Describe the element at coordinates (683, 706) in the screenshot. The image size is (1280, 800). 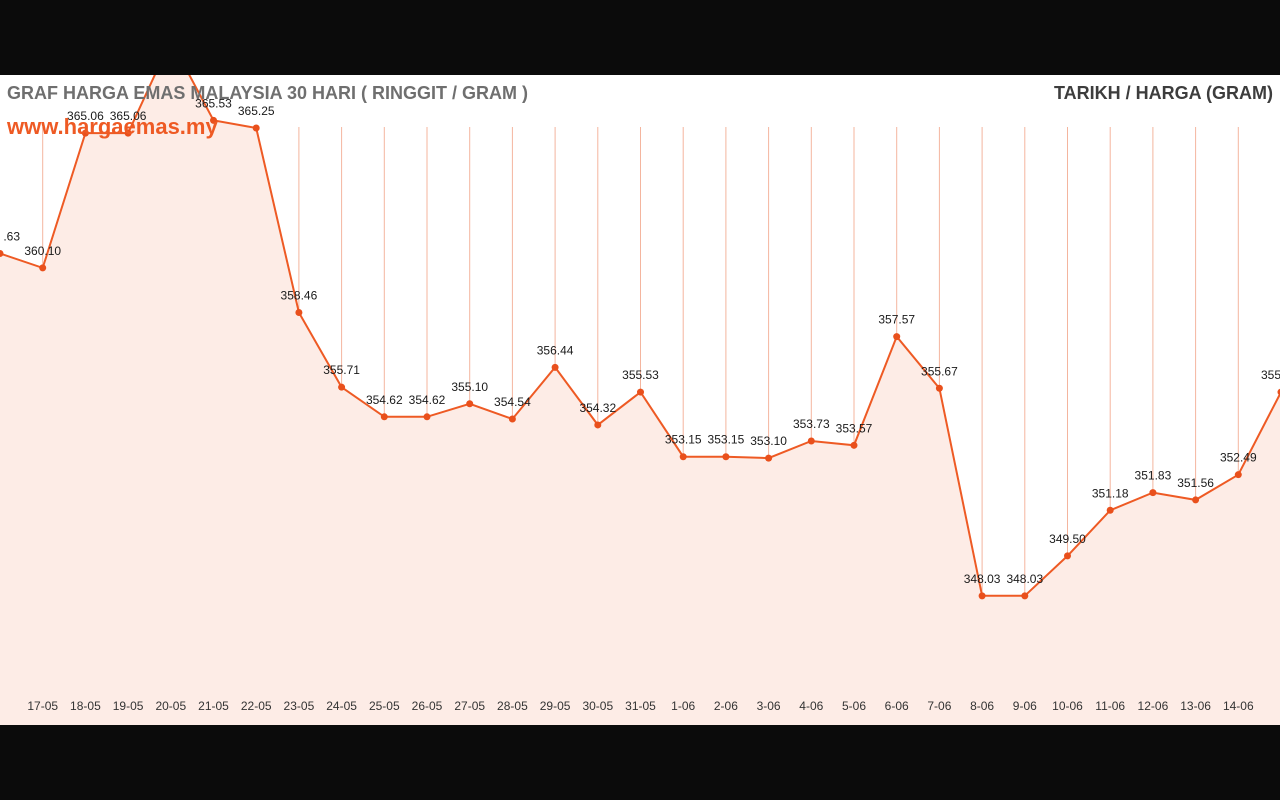
I see `x-tick-label: 1-06` at that location.